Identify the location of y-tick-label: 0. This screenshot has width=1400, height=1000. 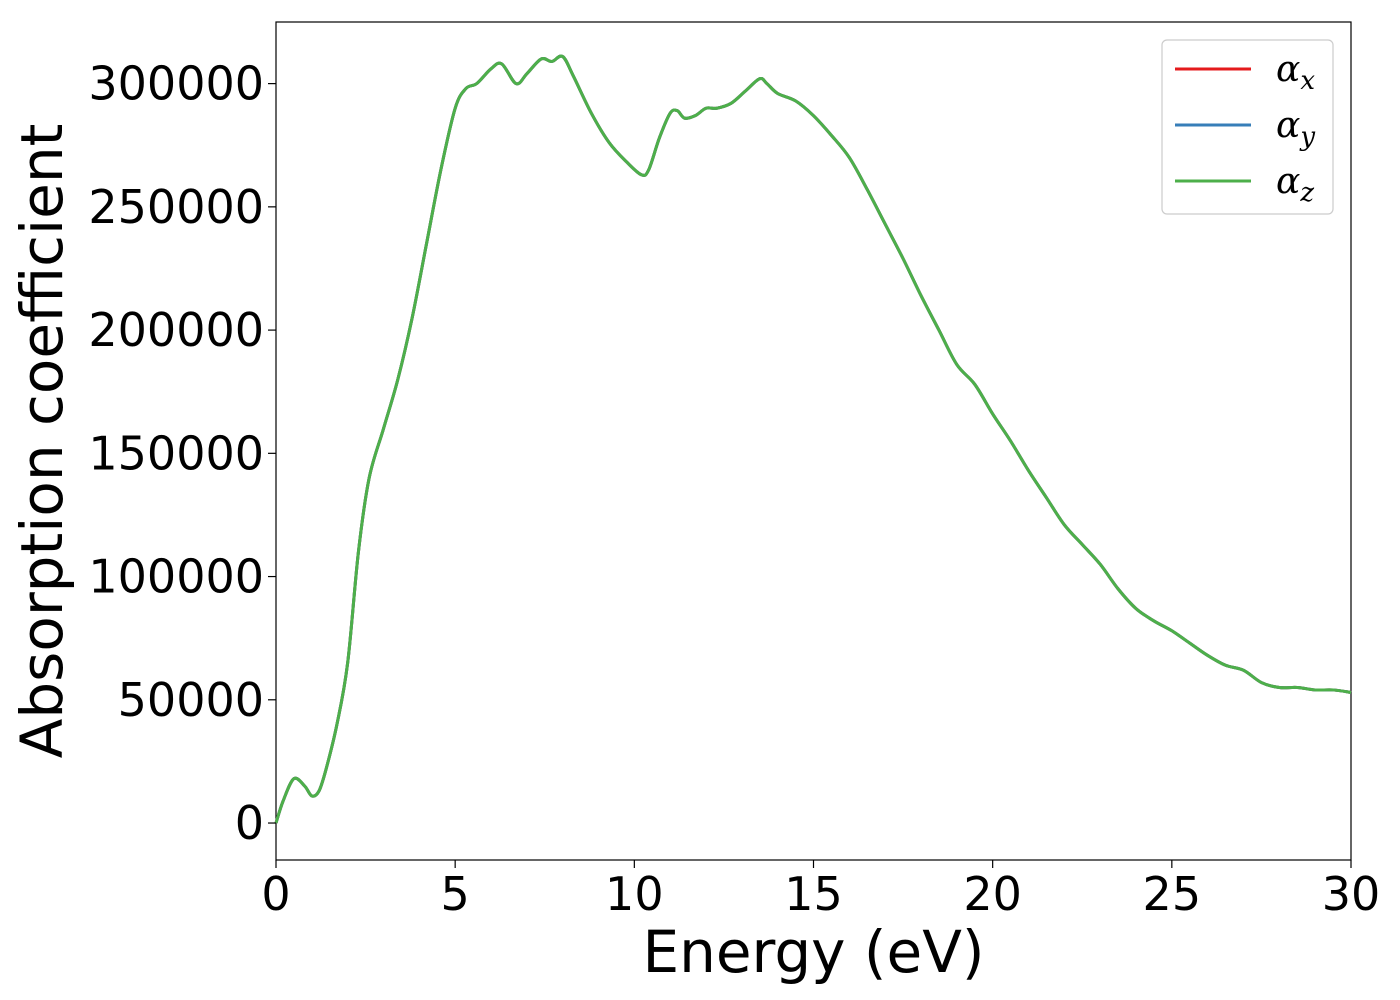
(249, 823).